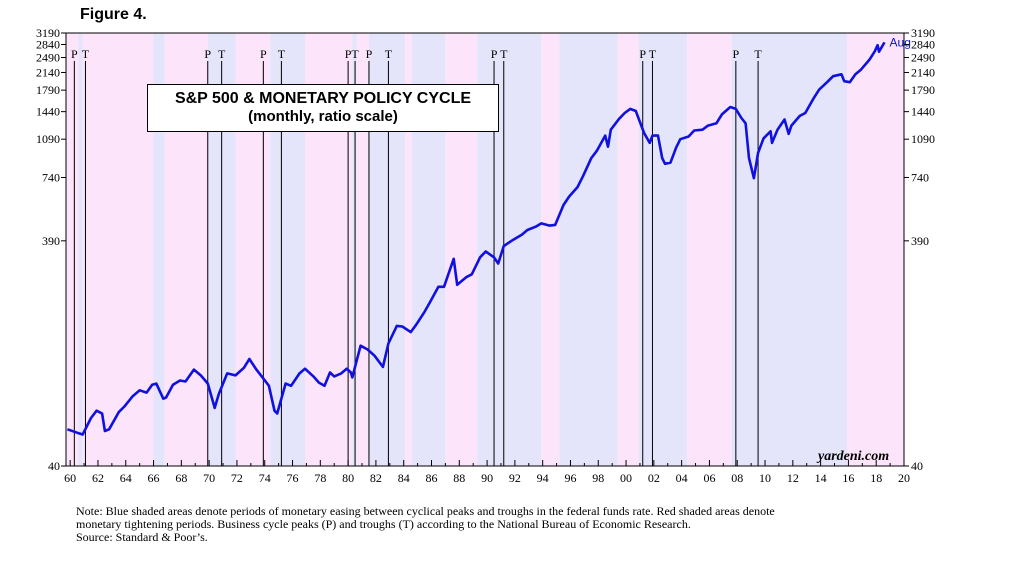 This screenshot has width=1023, height=565. Describe the element at coordinates (54, 466) in the screenshot. I see `y-tick-label-left: 40` at that location.